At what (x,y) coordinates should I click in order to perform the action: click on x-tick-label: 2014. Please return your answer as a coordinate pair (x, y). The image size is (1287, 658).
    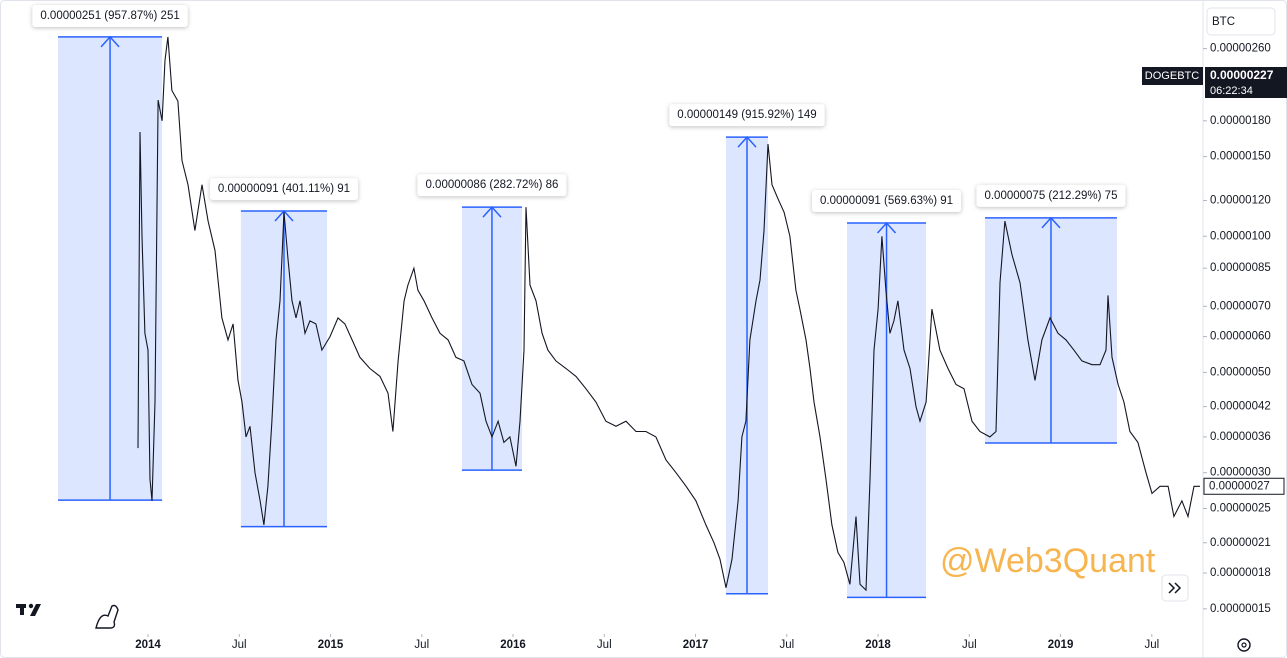
    Looking at the image, I should click on (148, 645).